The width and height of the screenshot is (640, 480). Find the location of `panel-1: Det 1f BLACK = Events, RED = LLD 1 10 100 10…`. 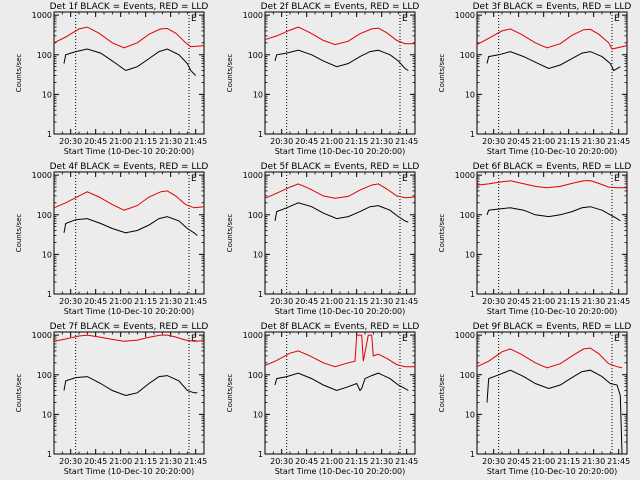

panel-1: Det 1f BLACK = Events, RED = LLD 1 10 100 10… is located at coordinates (111, 79).